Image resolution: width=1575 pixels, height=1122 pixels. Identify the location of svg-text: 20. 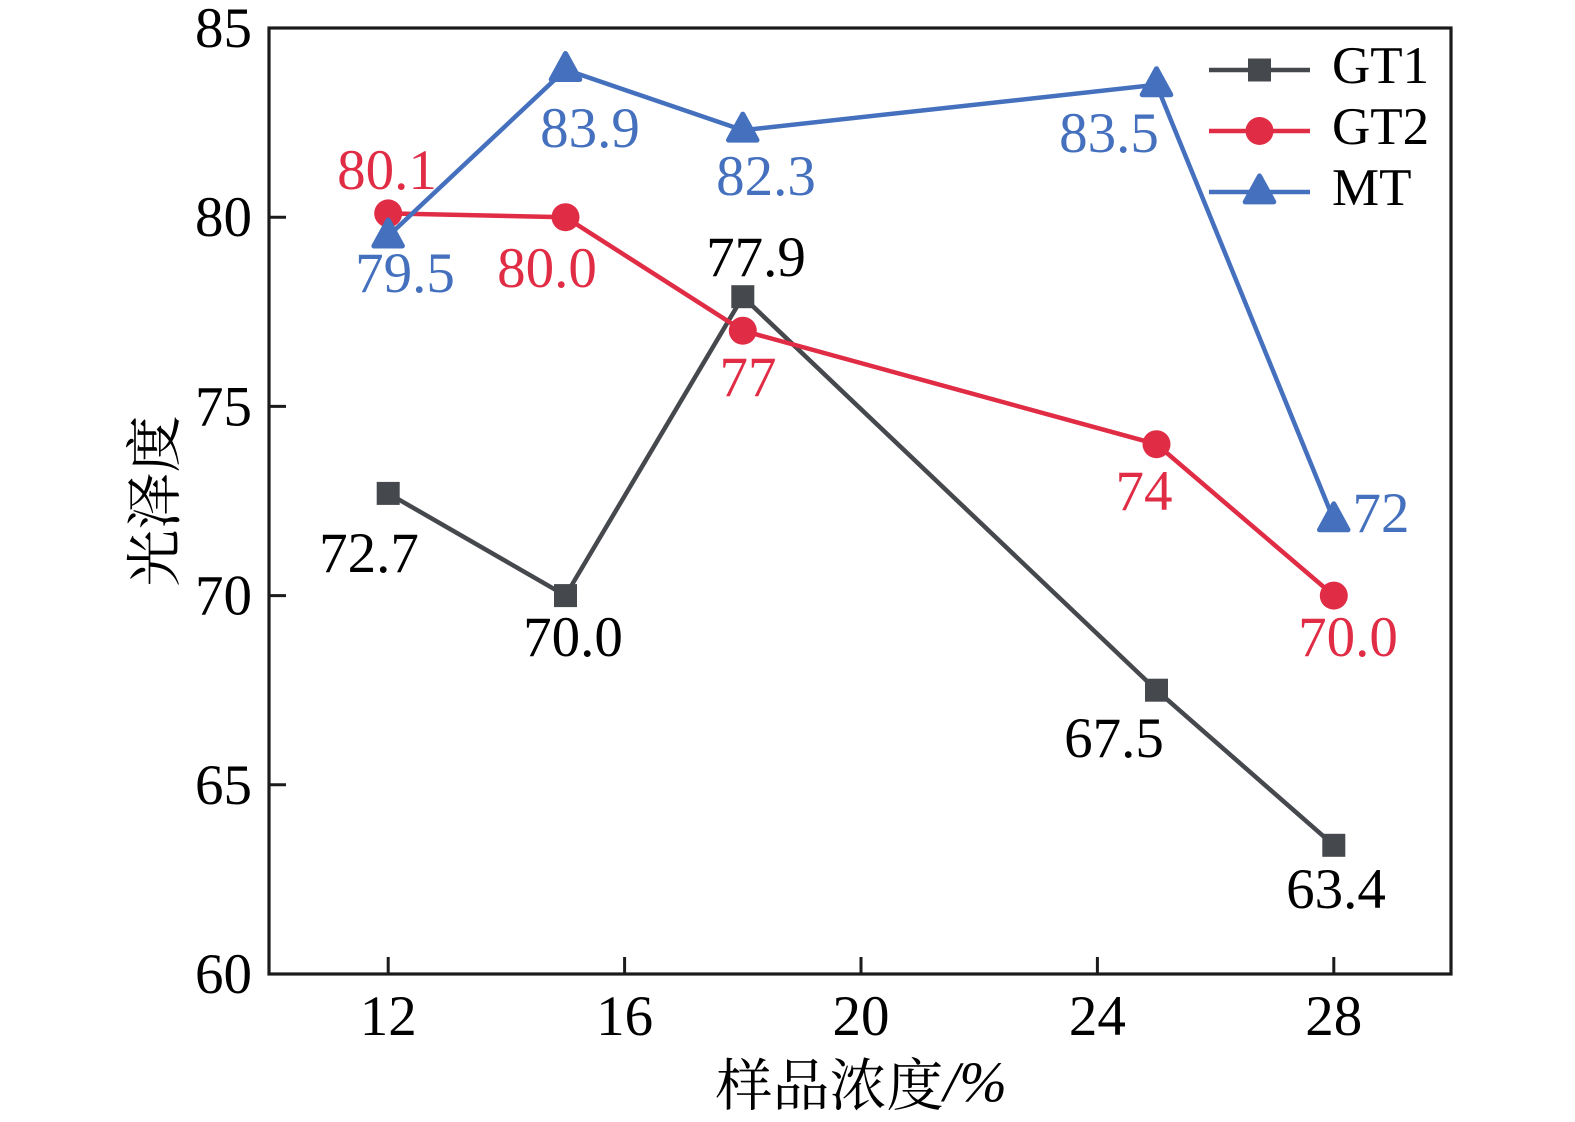
(861, 1016).